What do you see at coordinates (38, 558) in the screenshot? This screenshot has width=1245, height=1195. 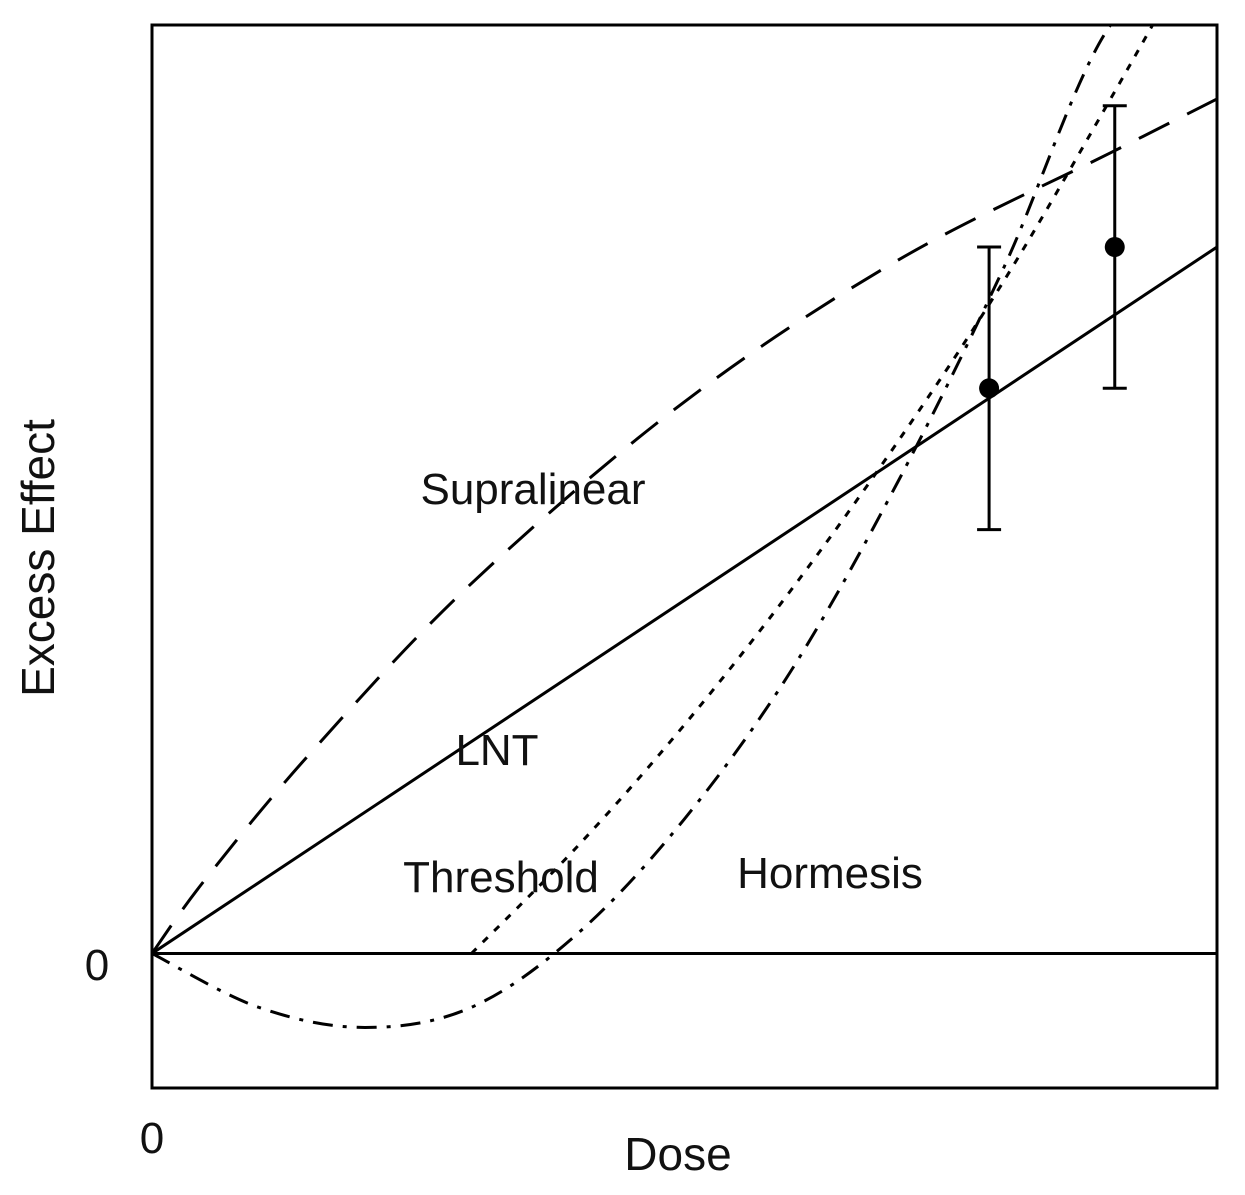 I see `y-axis-label: Excess Effect` at bounding box center [38, 558].